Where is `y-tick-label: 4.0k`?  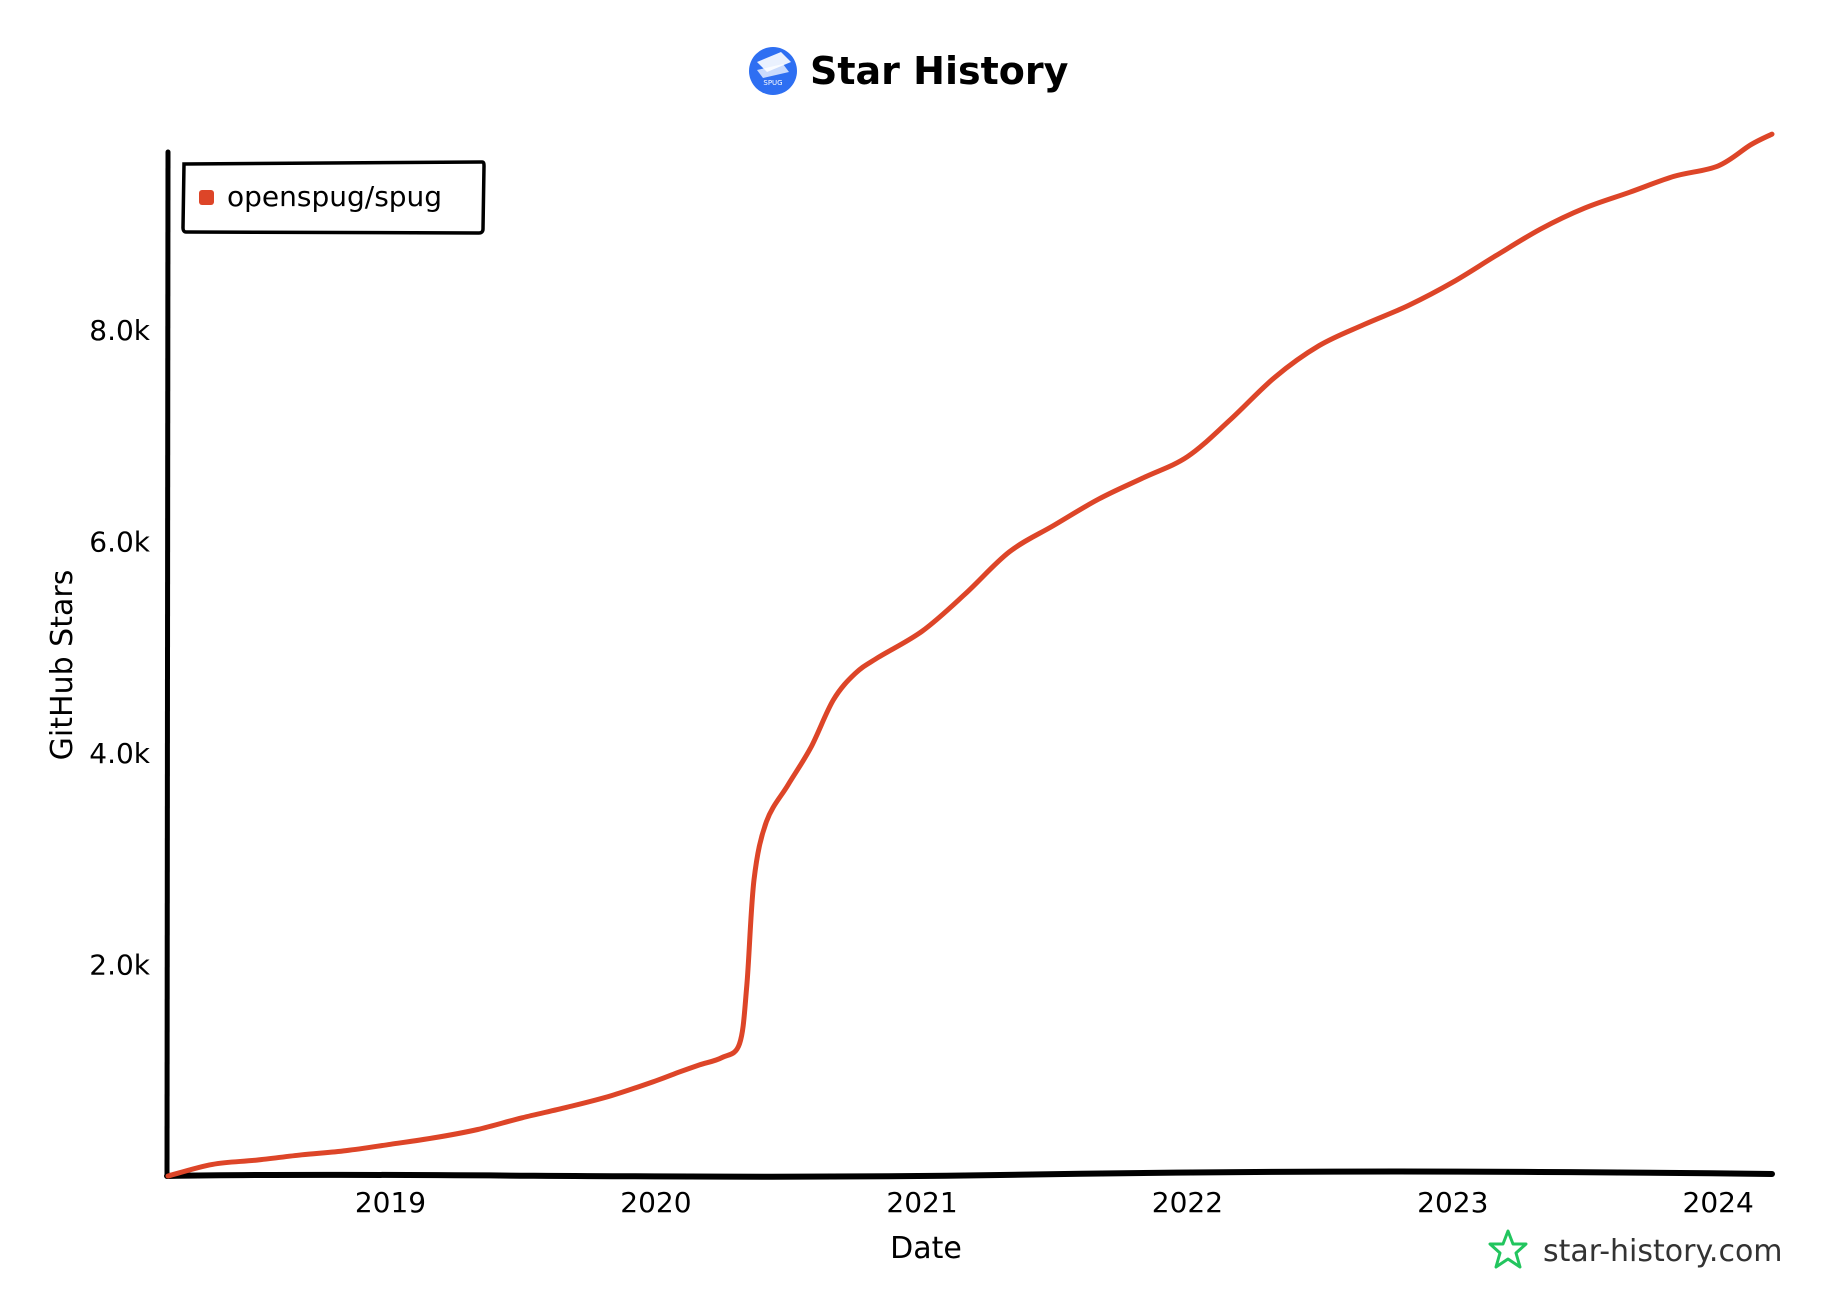
y-tick-label: 4.0k is located at coordinates (120, 753).